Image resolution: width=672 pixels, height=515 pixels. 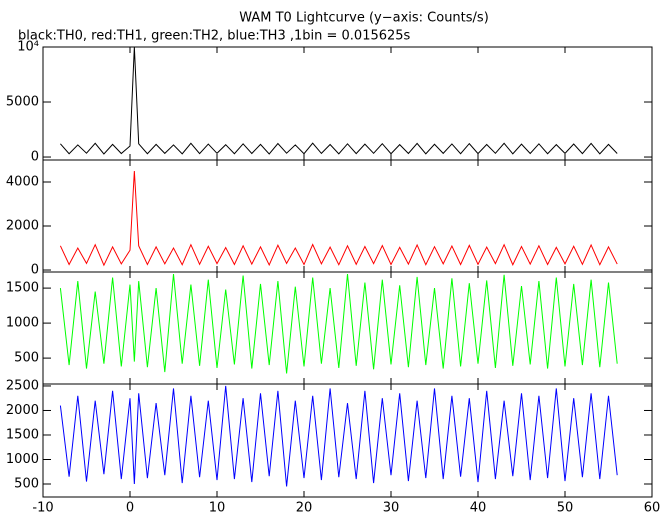 I want to click on x-tick-label: 10, so click(x=217, y=508).